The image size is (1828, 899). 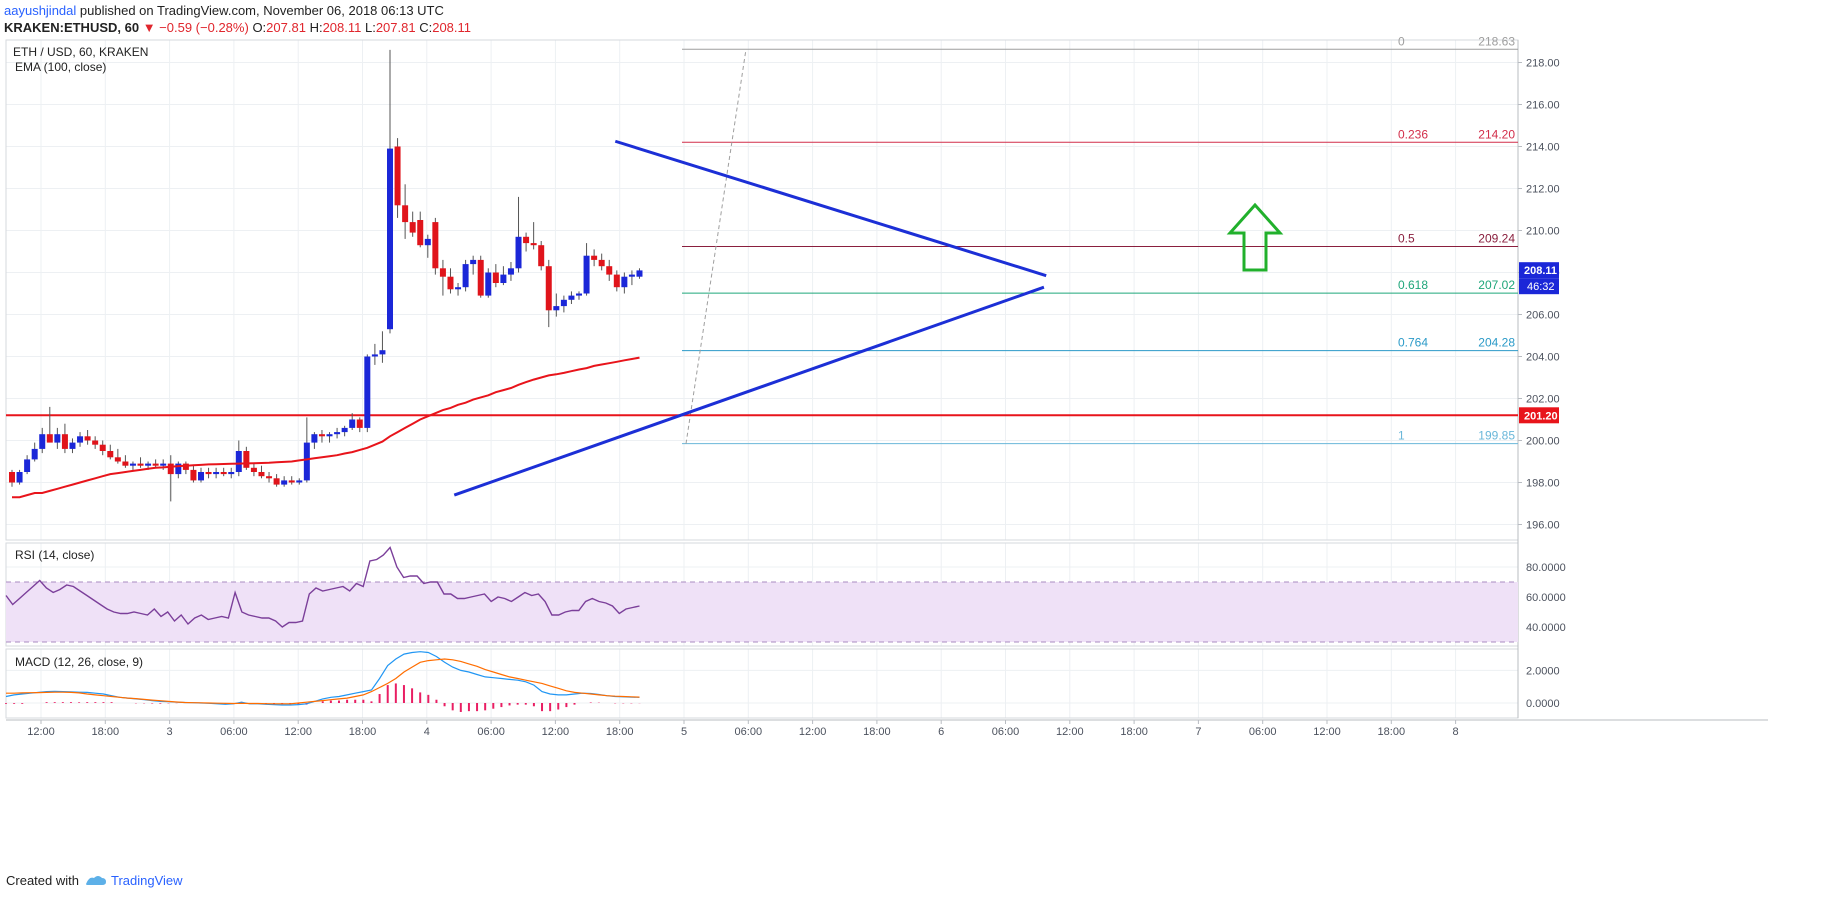 I want to click on high-label: H:, so click(x=316, y=27).